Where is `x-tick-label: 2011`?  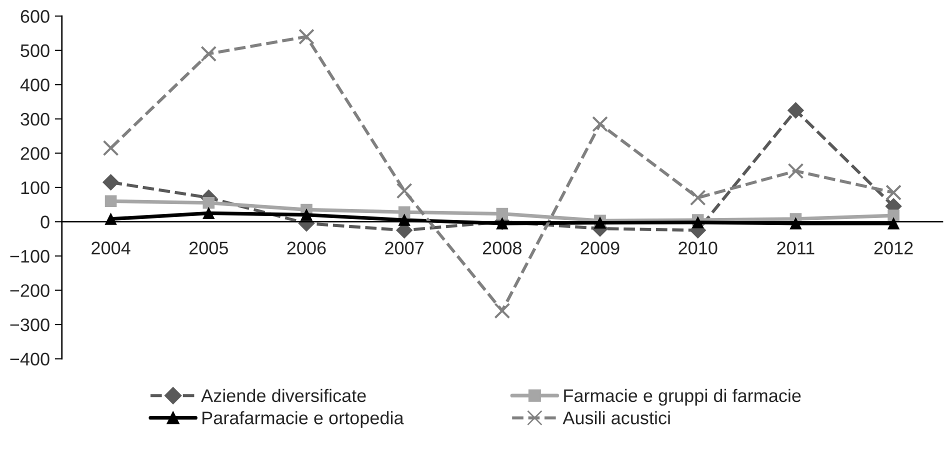 x-tick-label: 2011 is located at coordinates (795, 248).